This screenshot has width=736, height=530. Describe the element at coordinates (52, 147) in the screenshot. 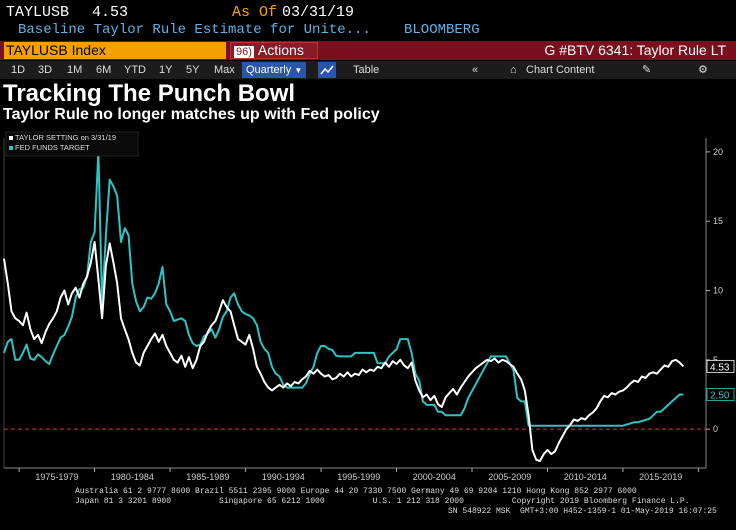

I see `fed-funds-legend-label: FED FUNDS TARGET` at that location.